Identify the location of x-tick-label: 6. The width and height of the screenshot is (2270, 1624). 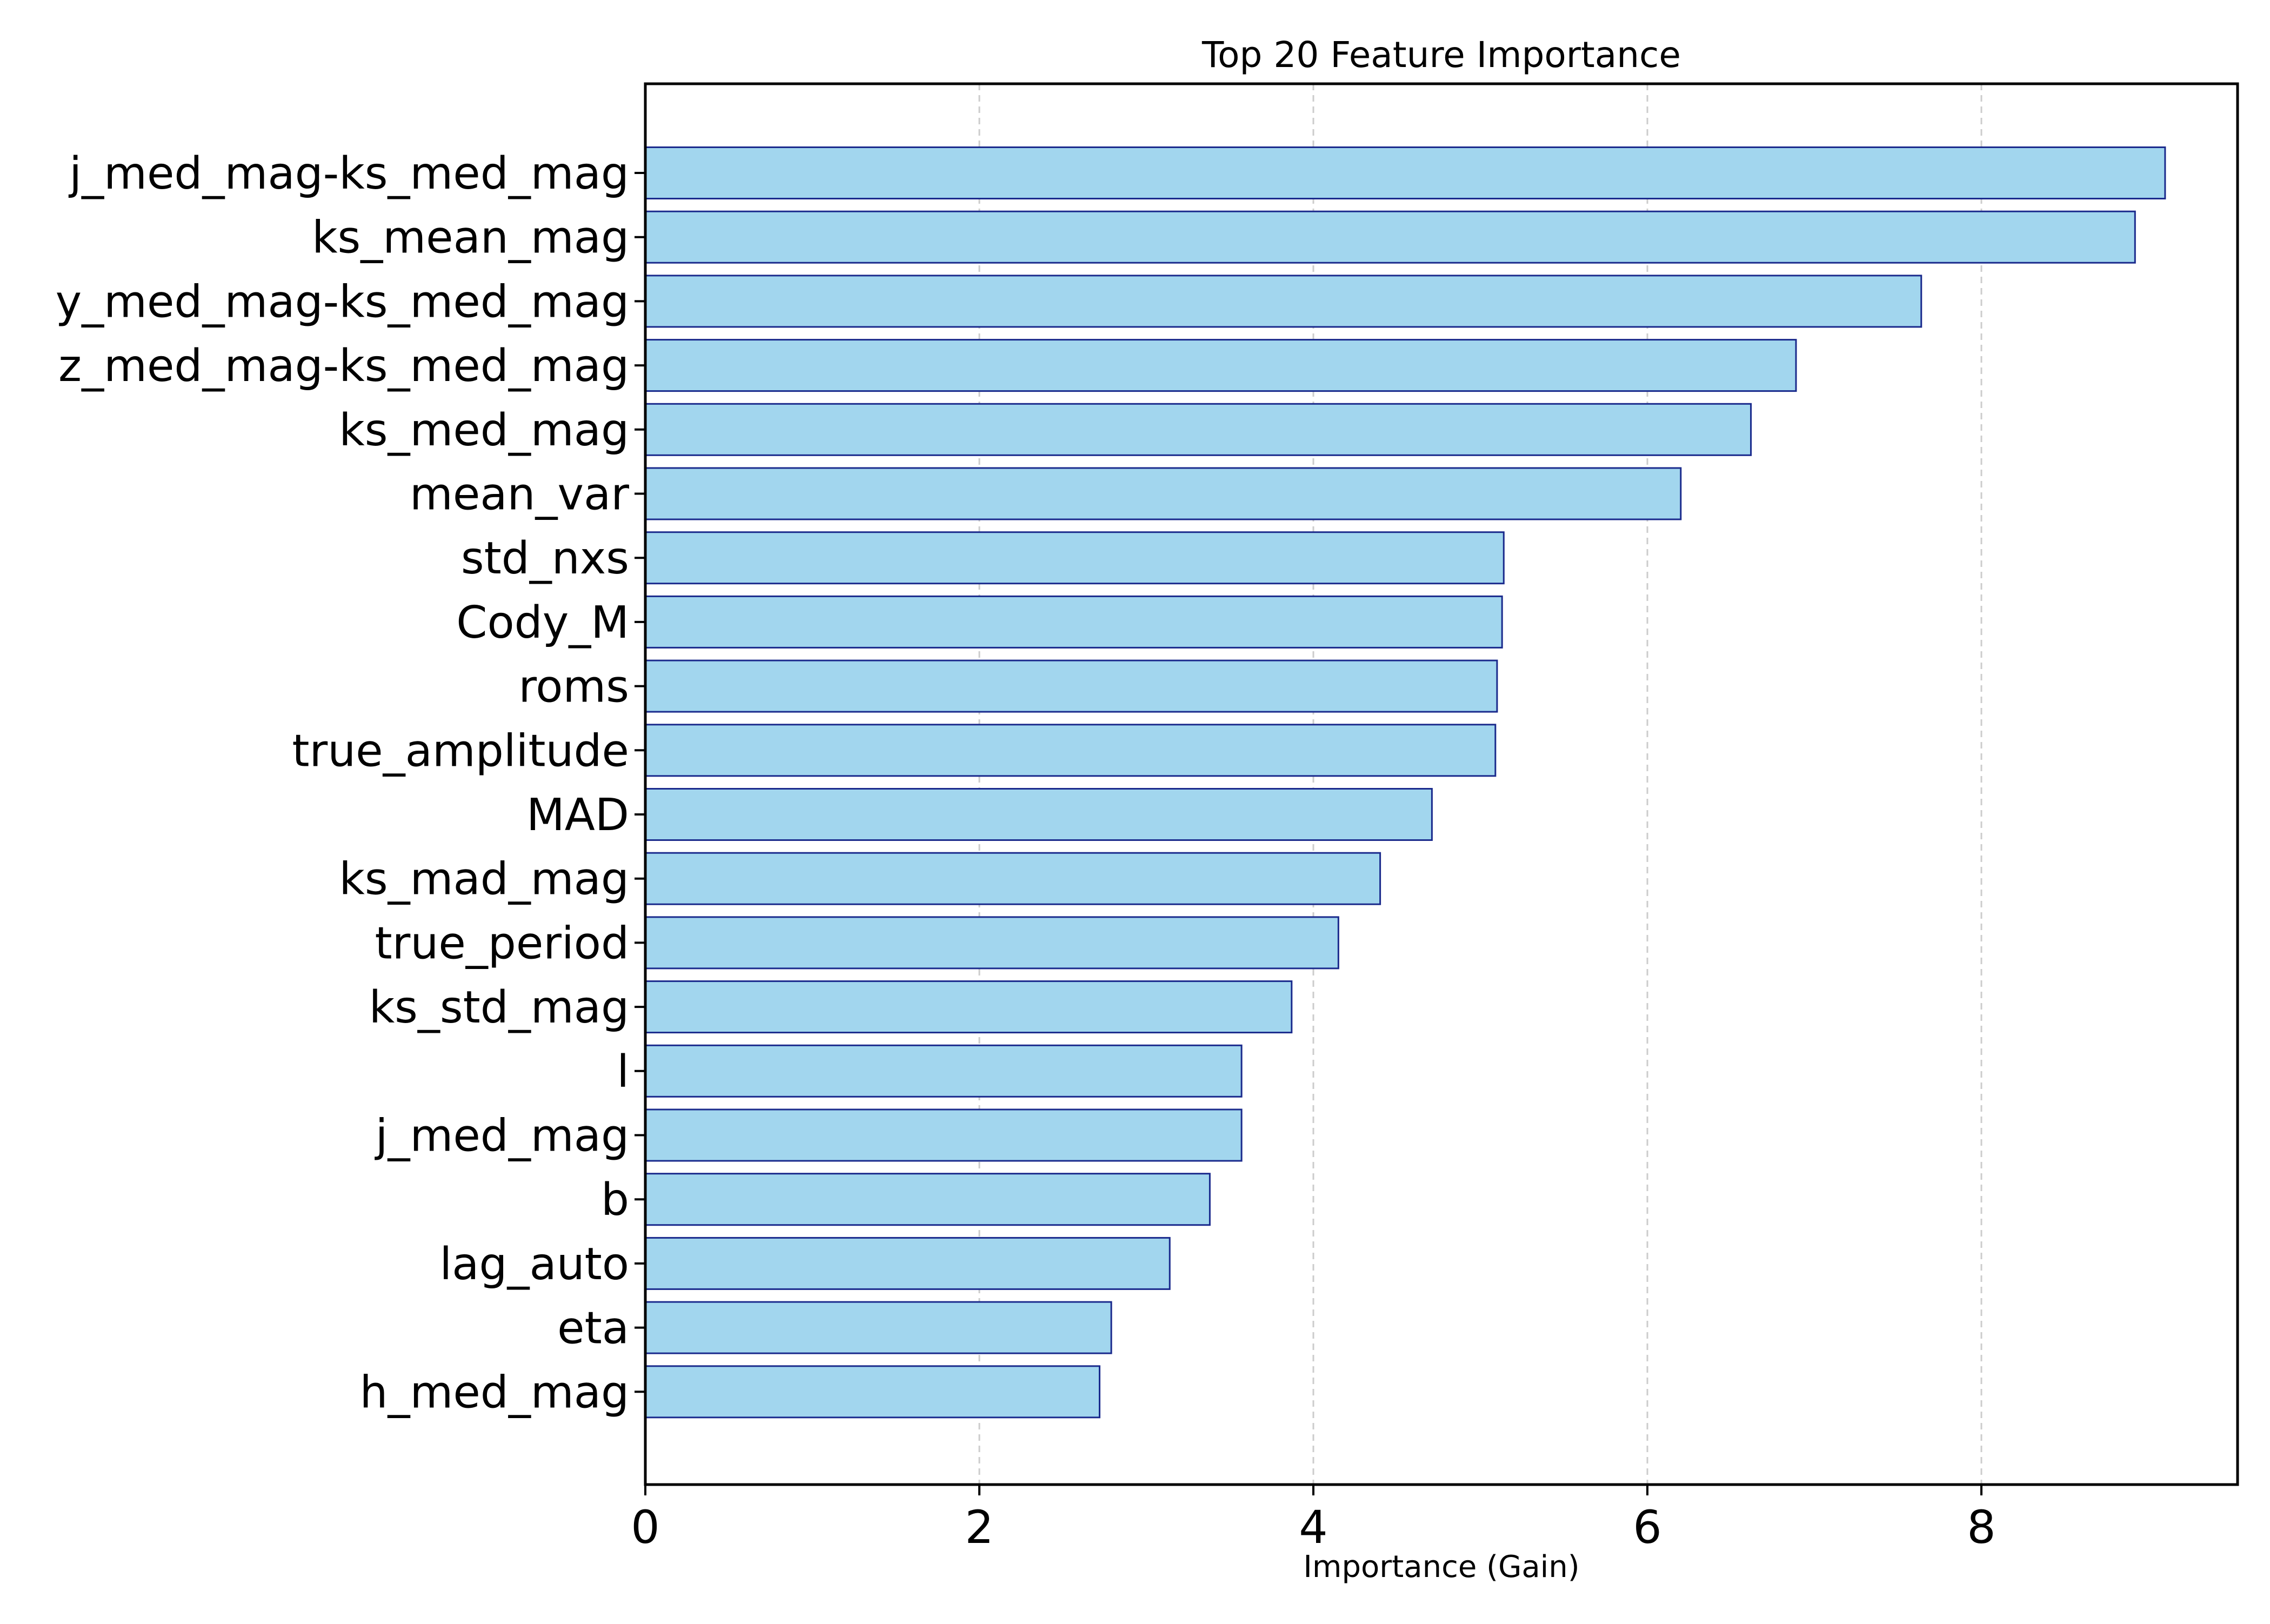
(1647, 1528).